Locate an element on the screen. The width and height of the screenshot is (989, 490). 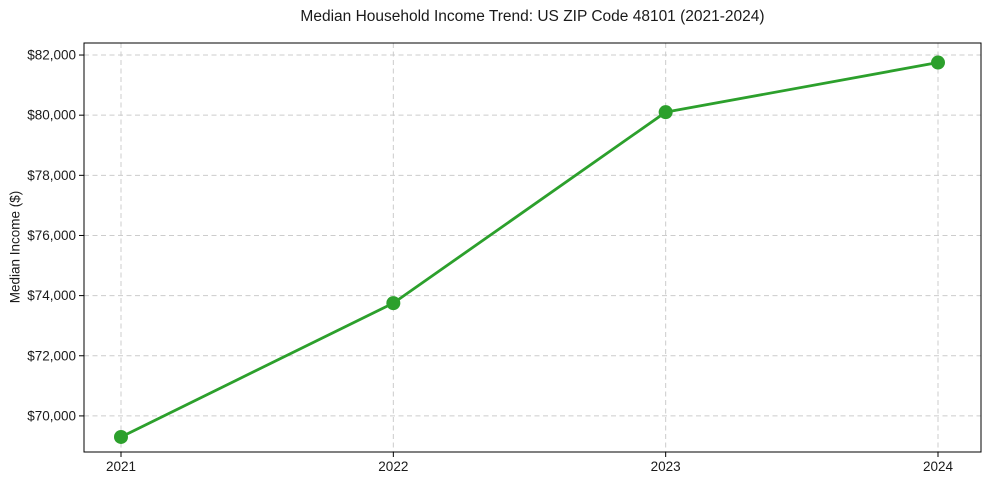
y-tick-label: $72,000 is located at coordinates (51, 355).